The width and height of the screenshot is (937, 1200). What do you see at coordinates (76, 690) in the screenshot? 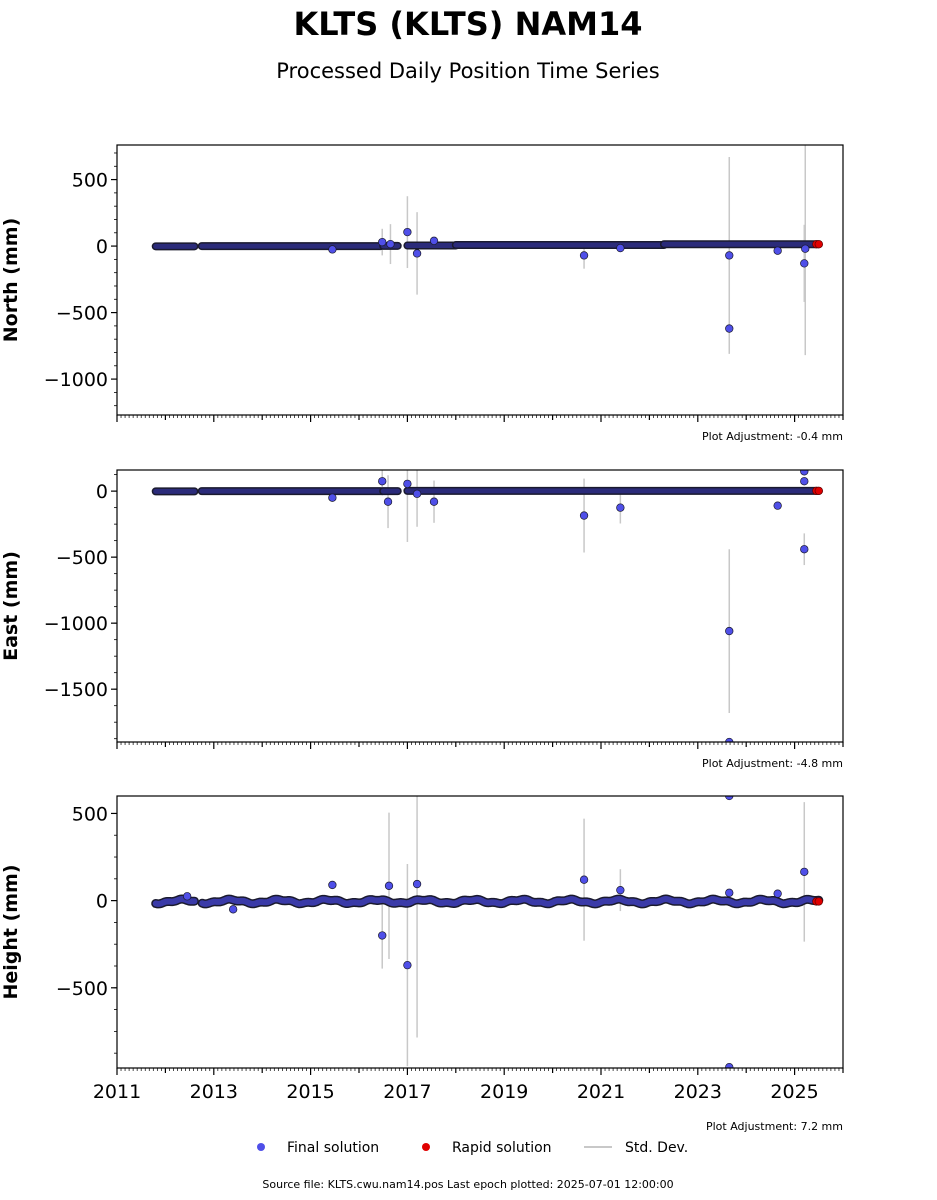
I see `y-tick-label: −1500` at bounding box center [76, 690].